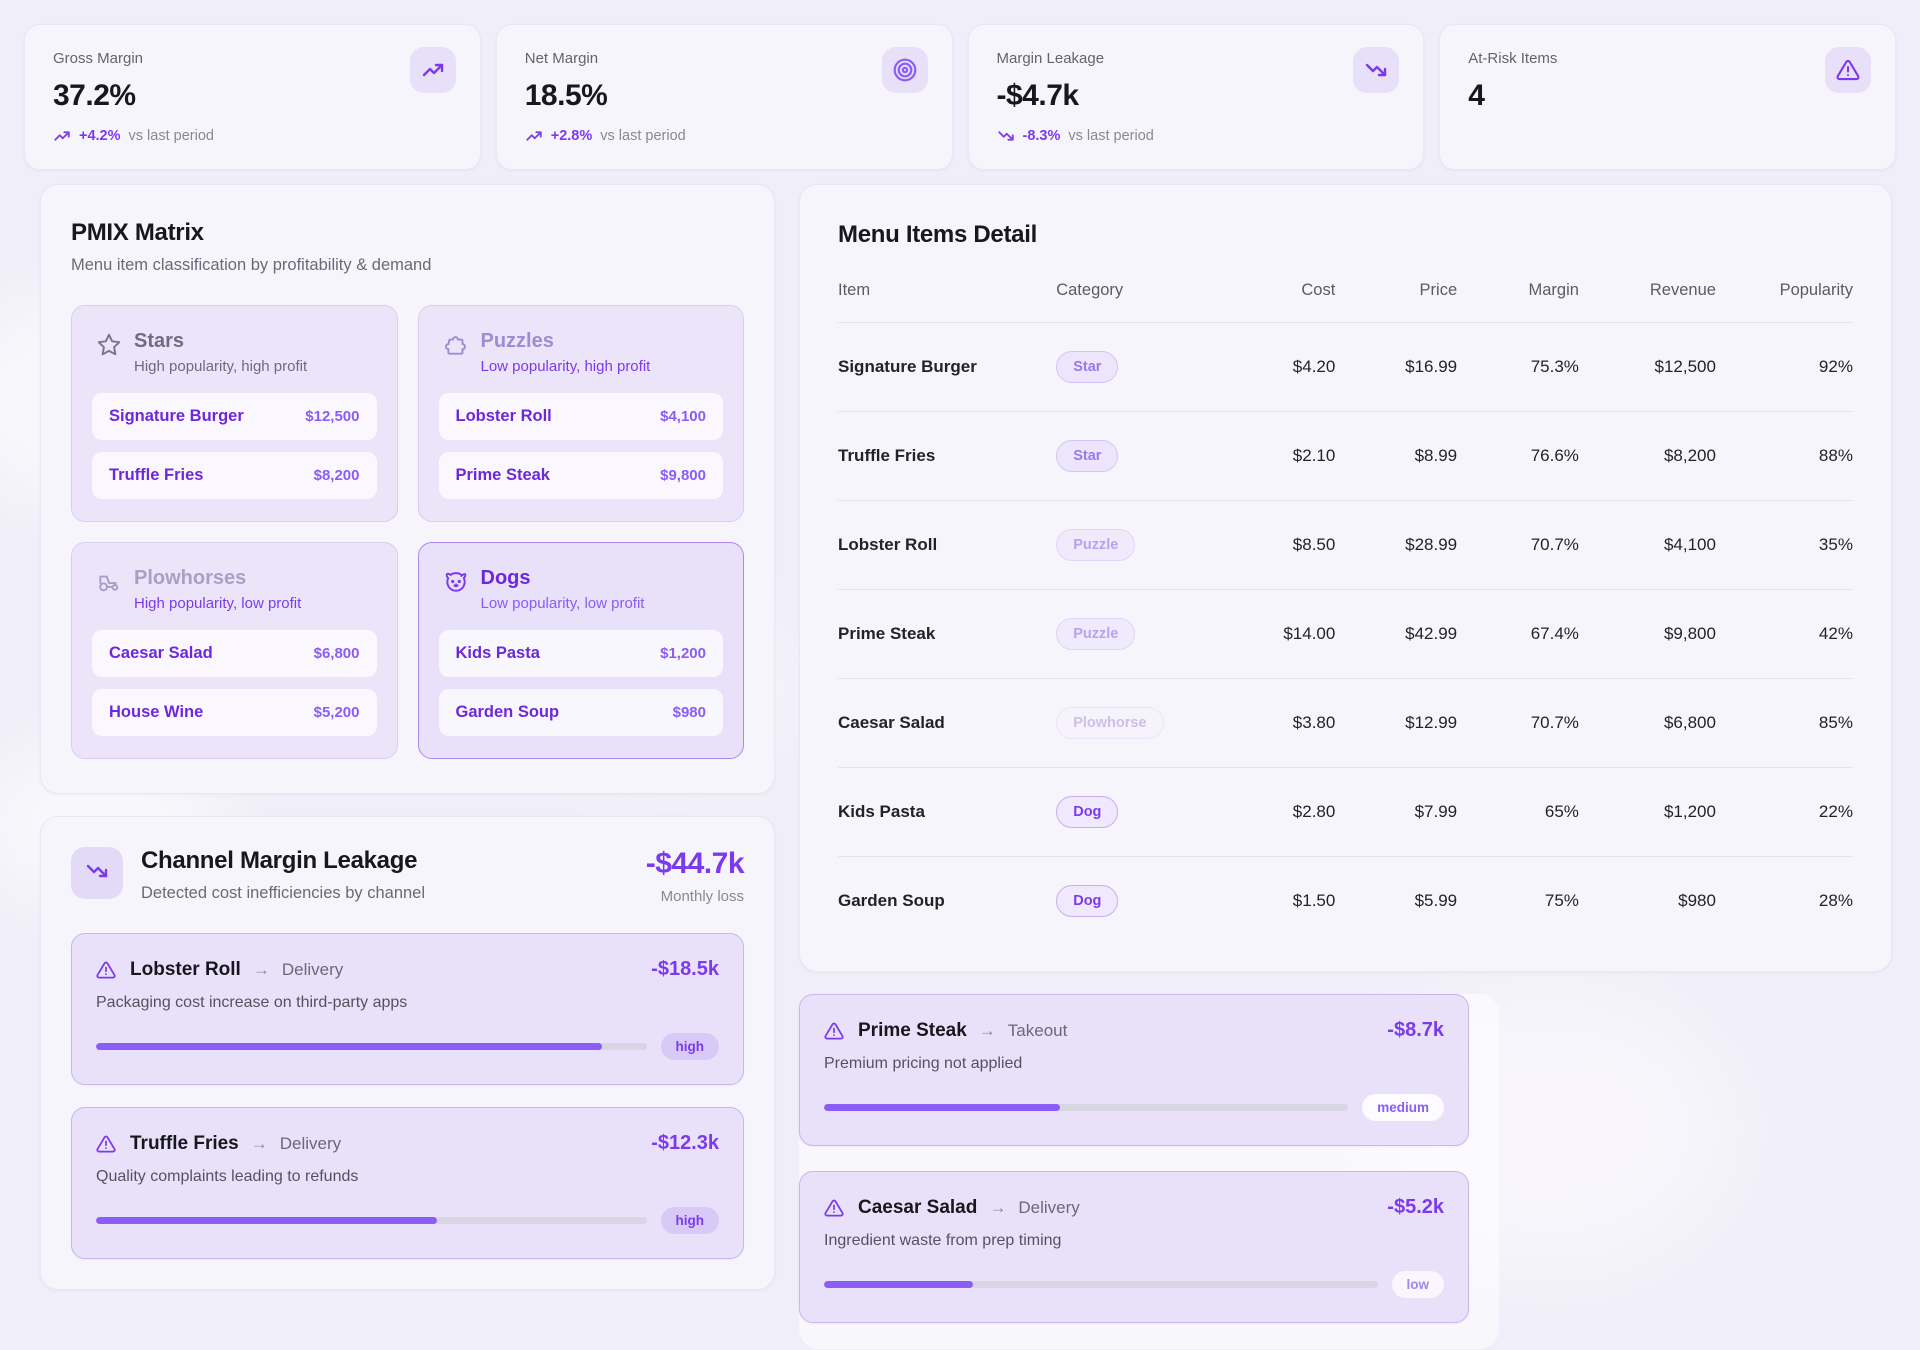 The height and width of the screenshot is (1350, 1920). I want to click on quadrant-header: Dogs Low popularity, low profit, so click(581, 589).